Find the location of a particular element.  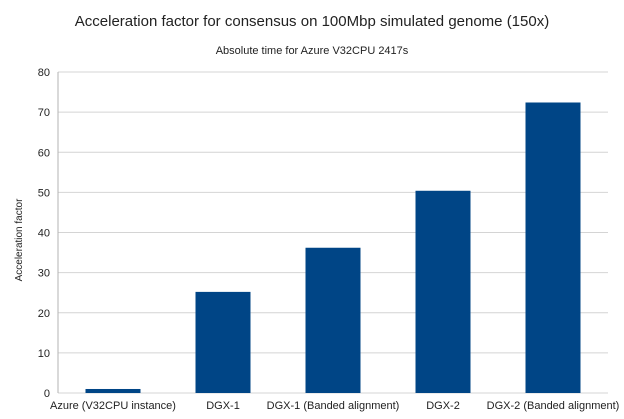

x-tick-label: Azure (V32CPU instance) is located at coordinates (113, 406).